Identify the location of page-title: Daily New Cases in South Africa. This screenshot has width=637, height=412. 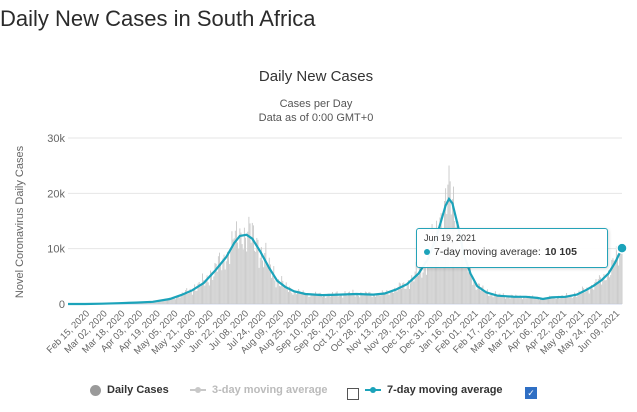
(158, 18).